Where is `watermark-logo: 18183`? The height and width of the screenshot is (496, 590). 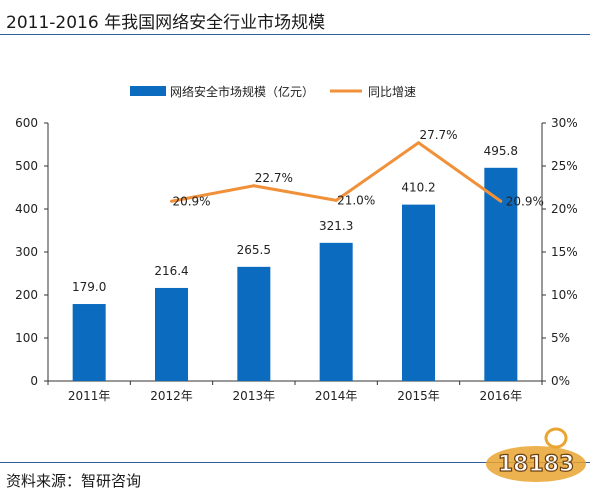 watermark-logo: 18183 is located at coordinates (536, 454).